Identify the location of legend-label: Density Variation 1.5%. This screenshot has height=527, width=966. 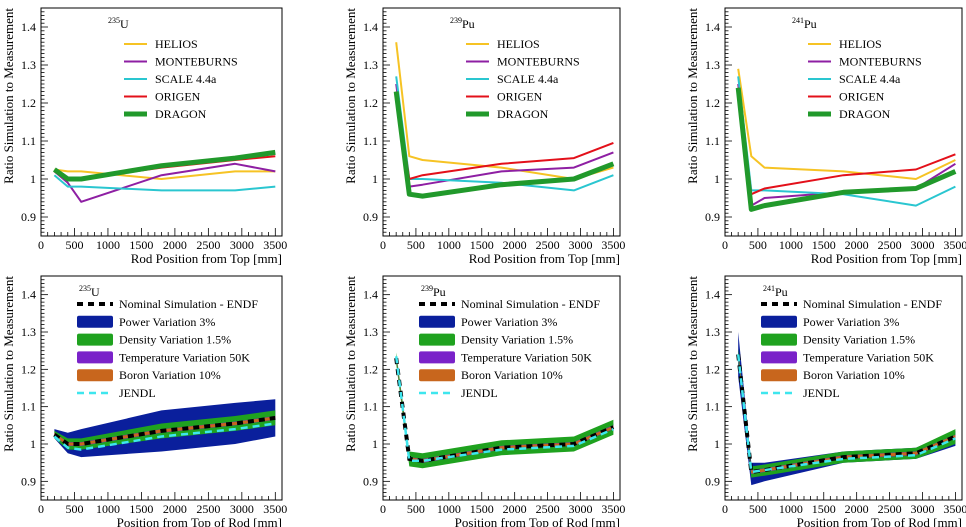
(175, 340).